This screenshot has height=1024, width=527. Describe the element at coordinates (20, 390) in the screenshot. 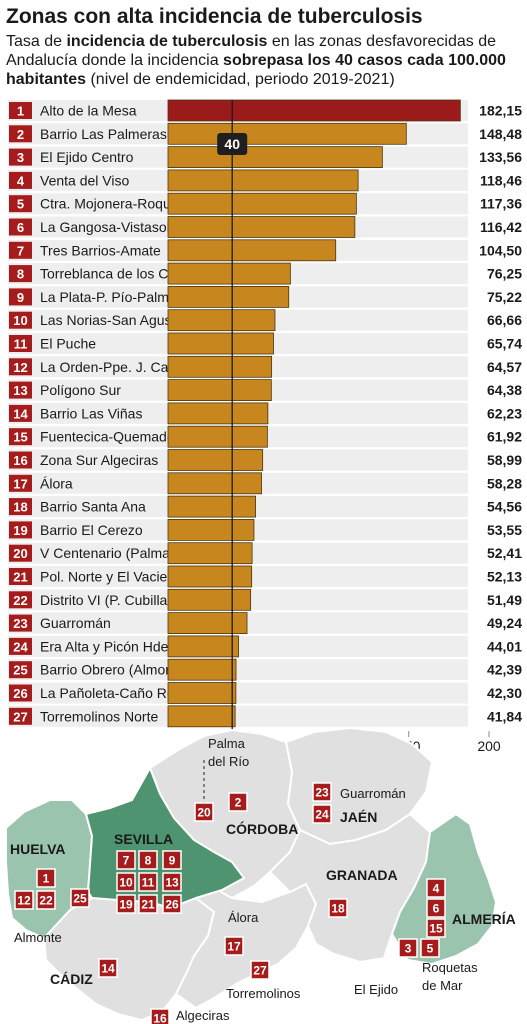

I see `rank-label: 13` at that location.